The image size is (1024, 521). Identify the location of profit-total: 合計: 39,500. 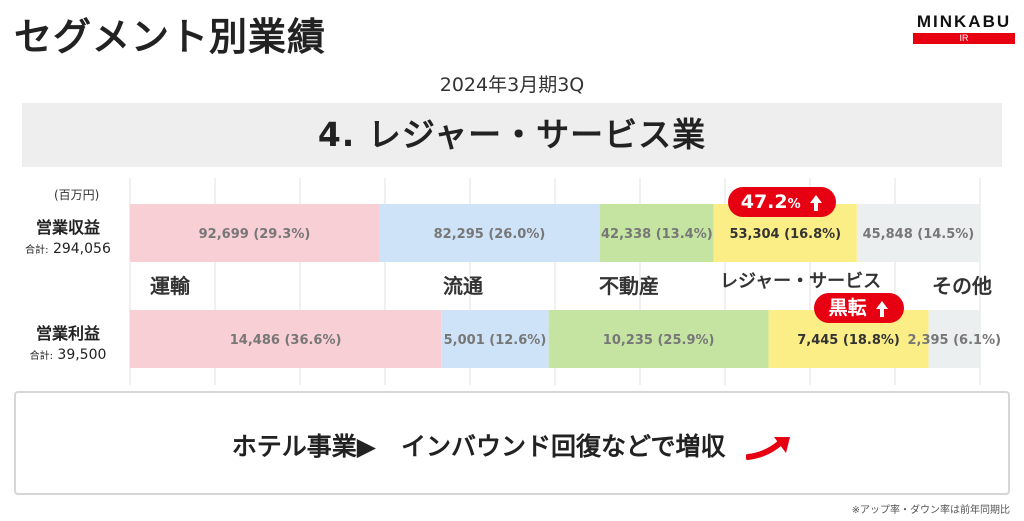
(68, 355).